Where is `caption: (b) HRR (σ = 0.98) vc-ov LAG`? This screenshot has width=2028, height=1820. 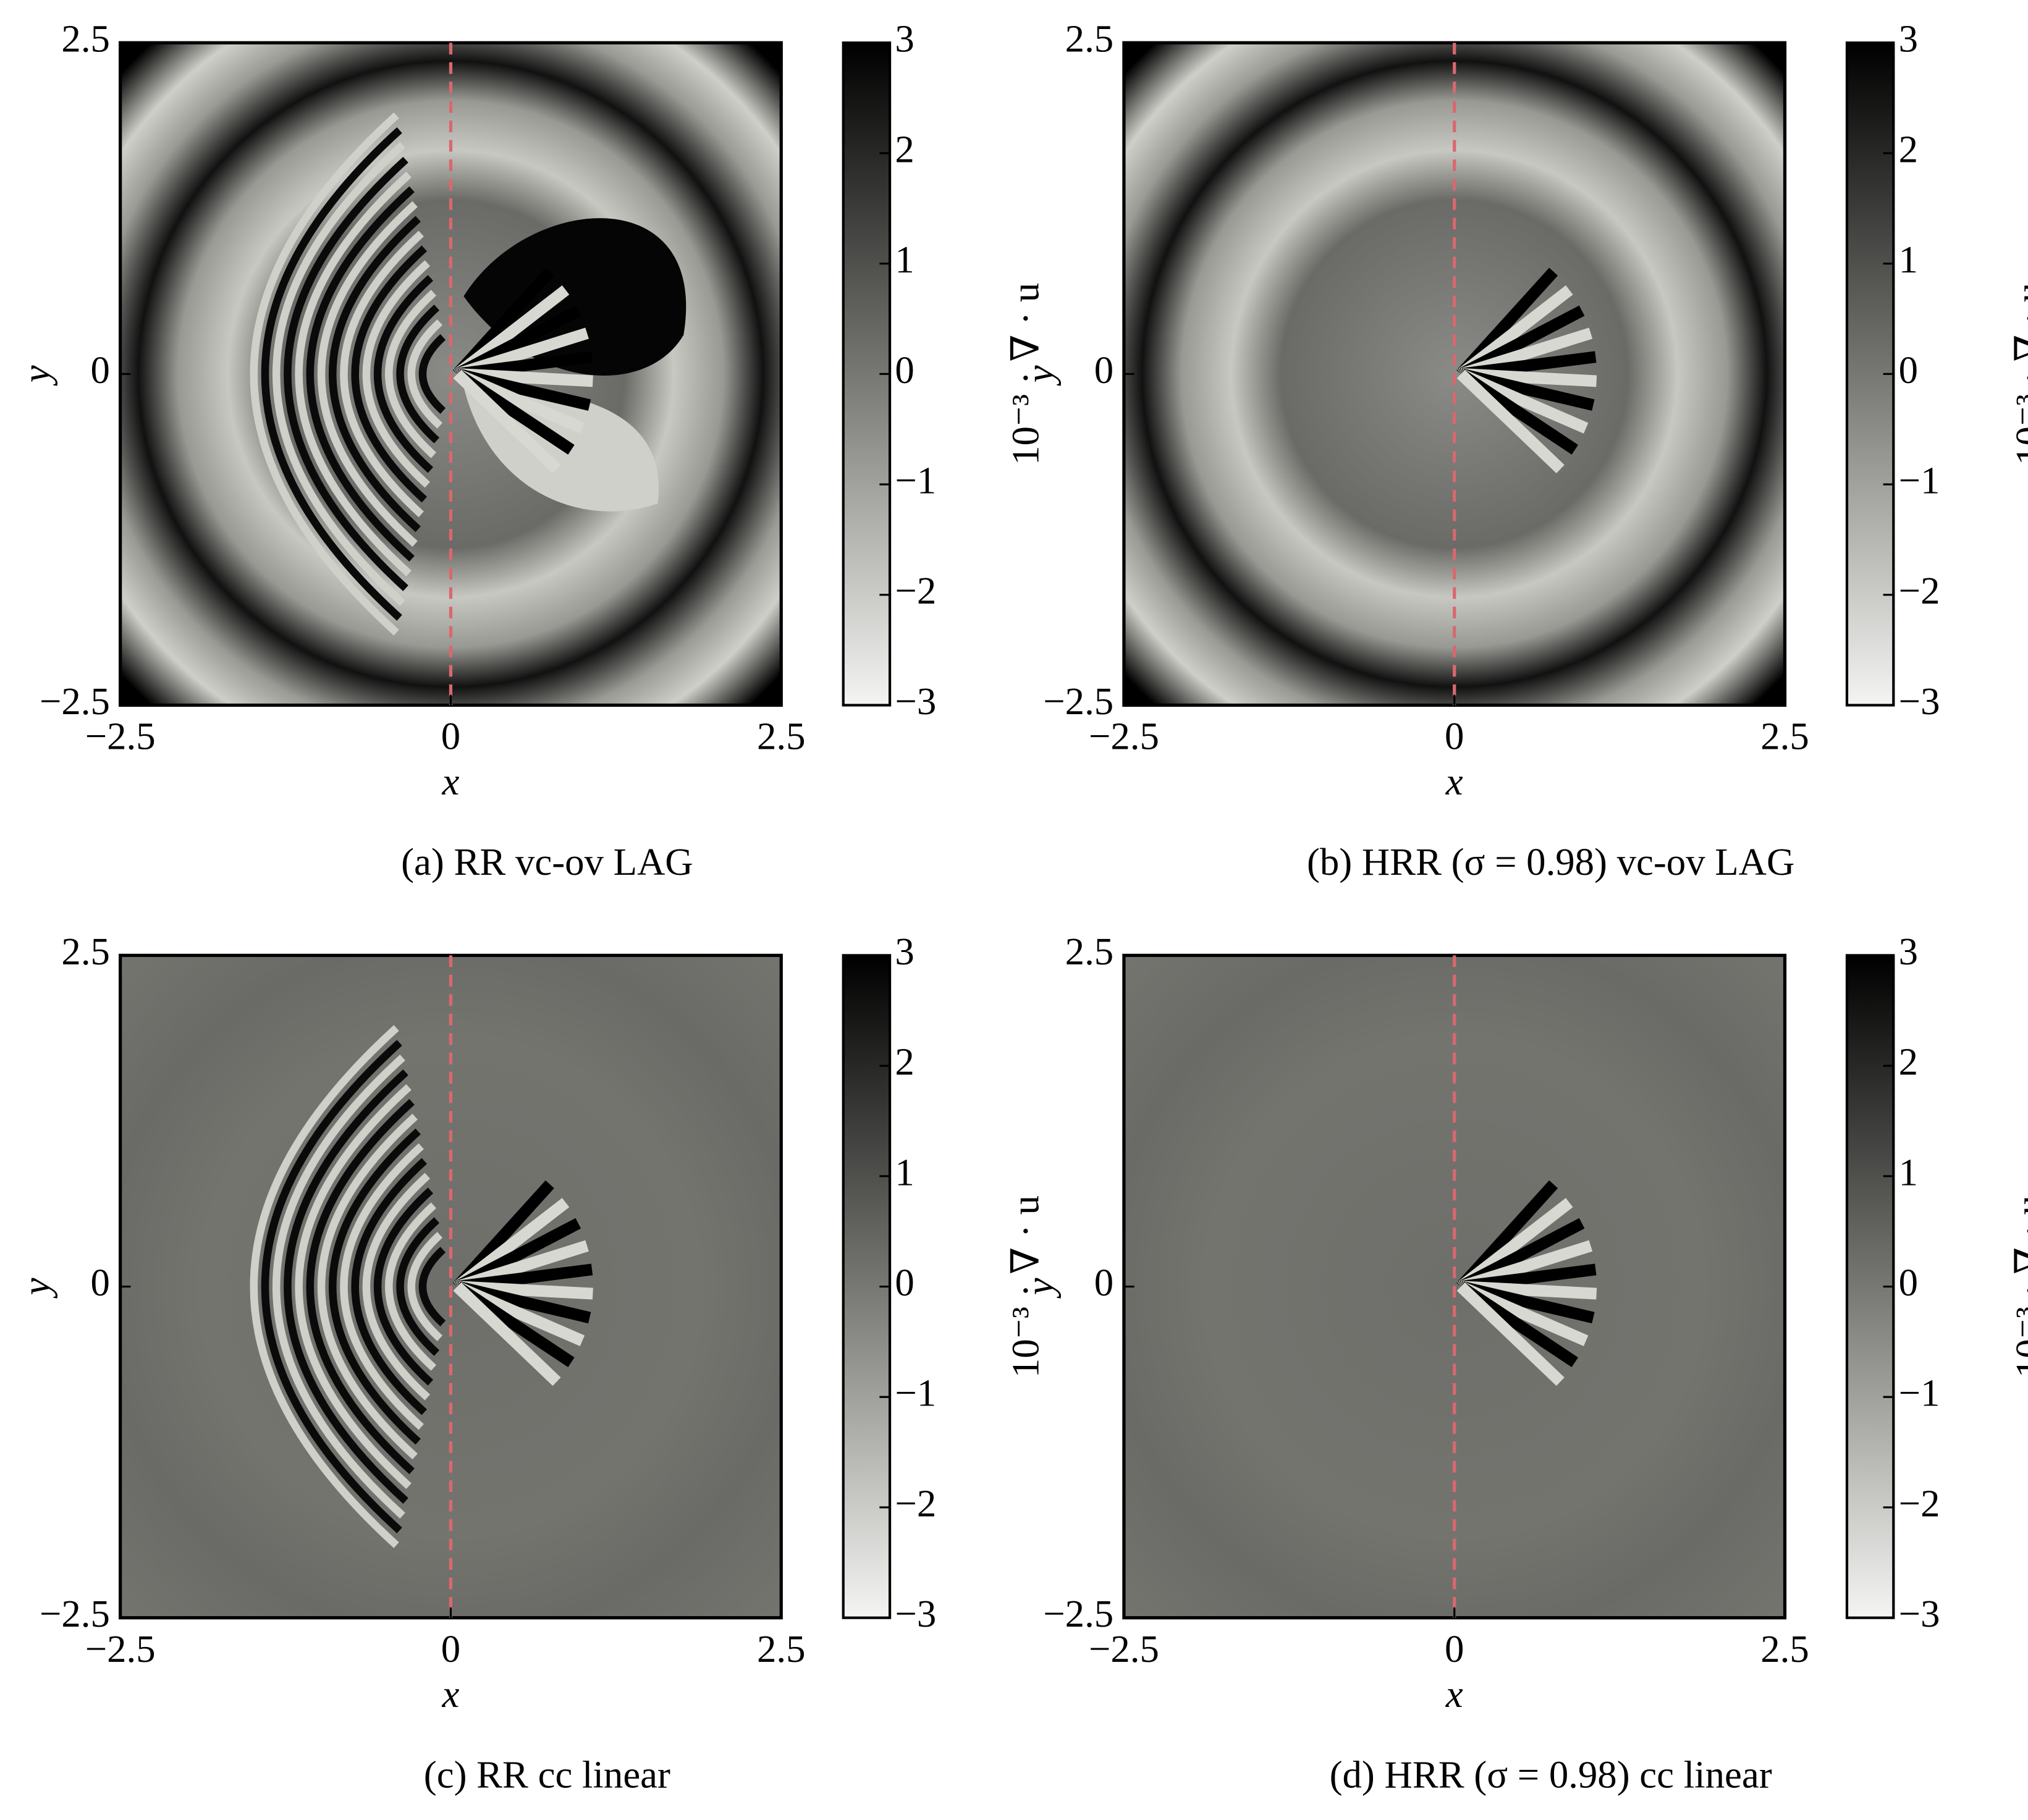
caption: (b) HRR (σ = 0.98) vc-ov LAG is located at coordinates (1550, 861).